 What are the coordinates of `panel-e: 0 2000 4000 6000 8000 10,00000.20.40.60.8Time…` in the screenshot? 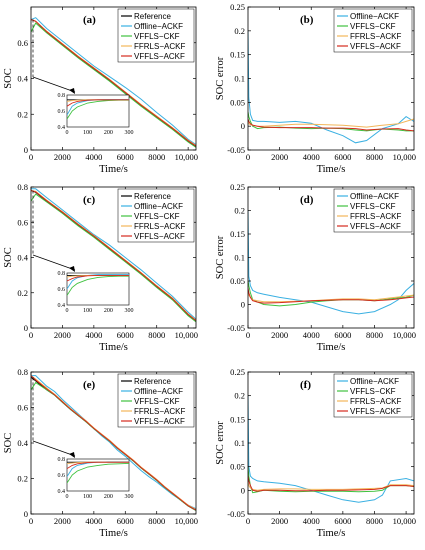 It's located at (100, 453).